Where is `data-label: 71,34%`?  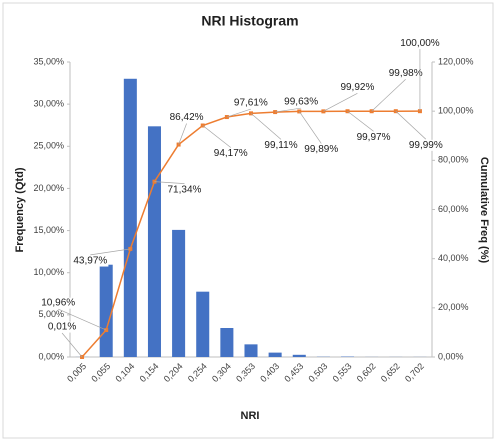 data-label: 71,34% is located at coordinates (185, 189).